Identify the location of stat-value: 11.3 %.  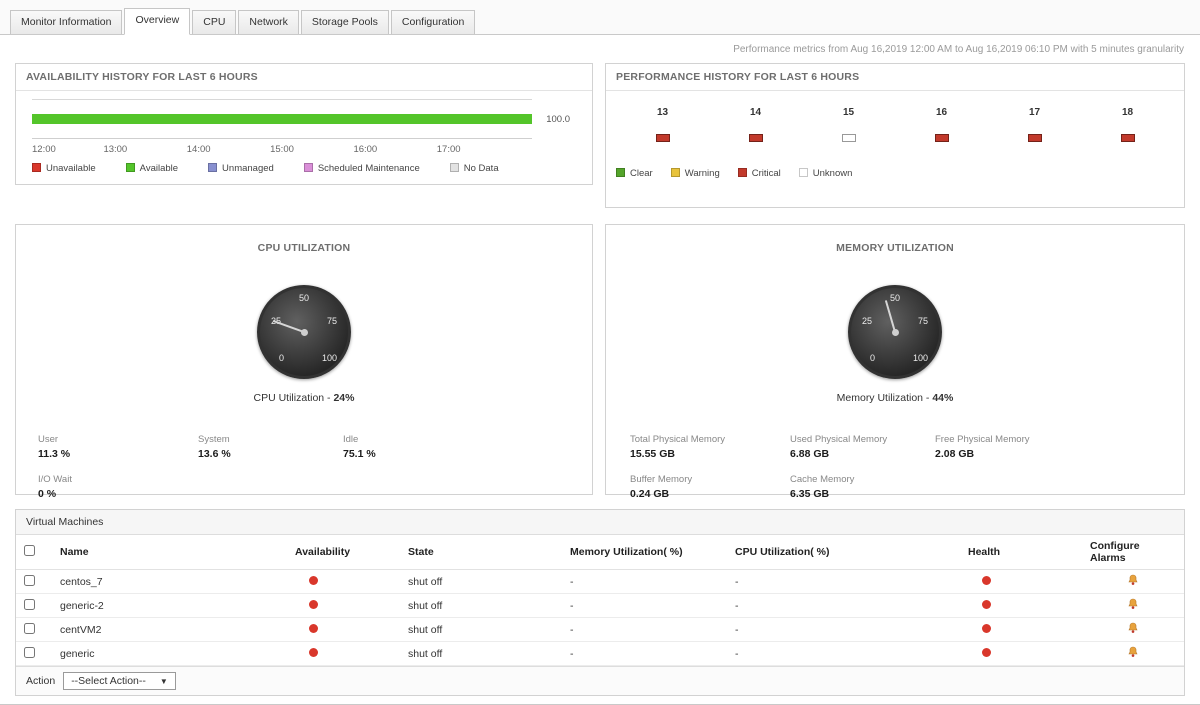
(54, 454).